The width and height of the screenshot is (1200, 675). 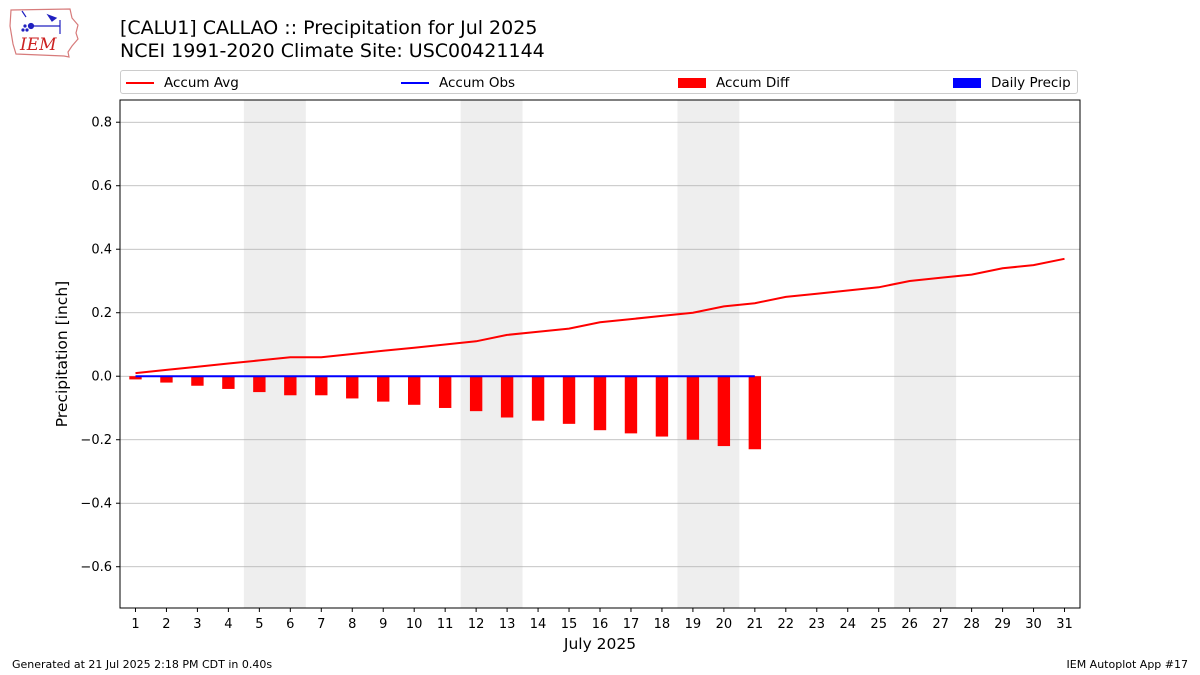 What do you see at coordinates (62, 354) in the screenshot?
I see `y-axis-label: Precipitation [inch]` at bounding box center [62, 354].